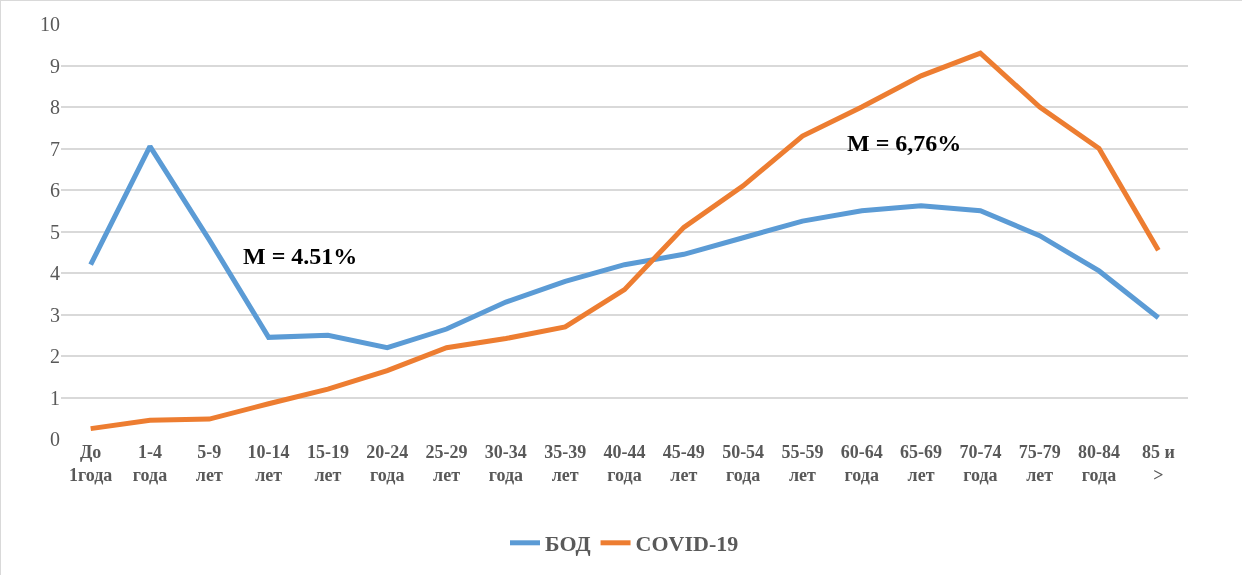  What do you see at coordinates (861, 464) in the screenshot?
I see `x-tick-label: 60-64 года` at bounding box center [861, 464].